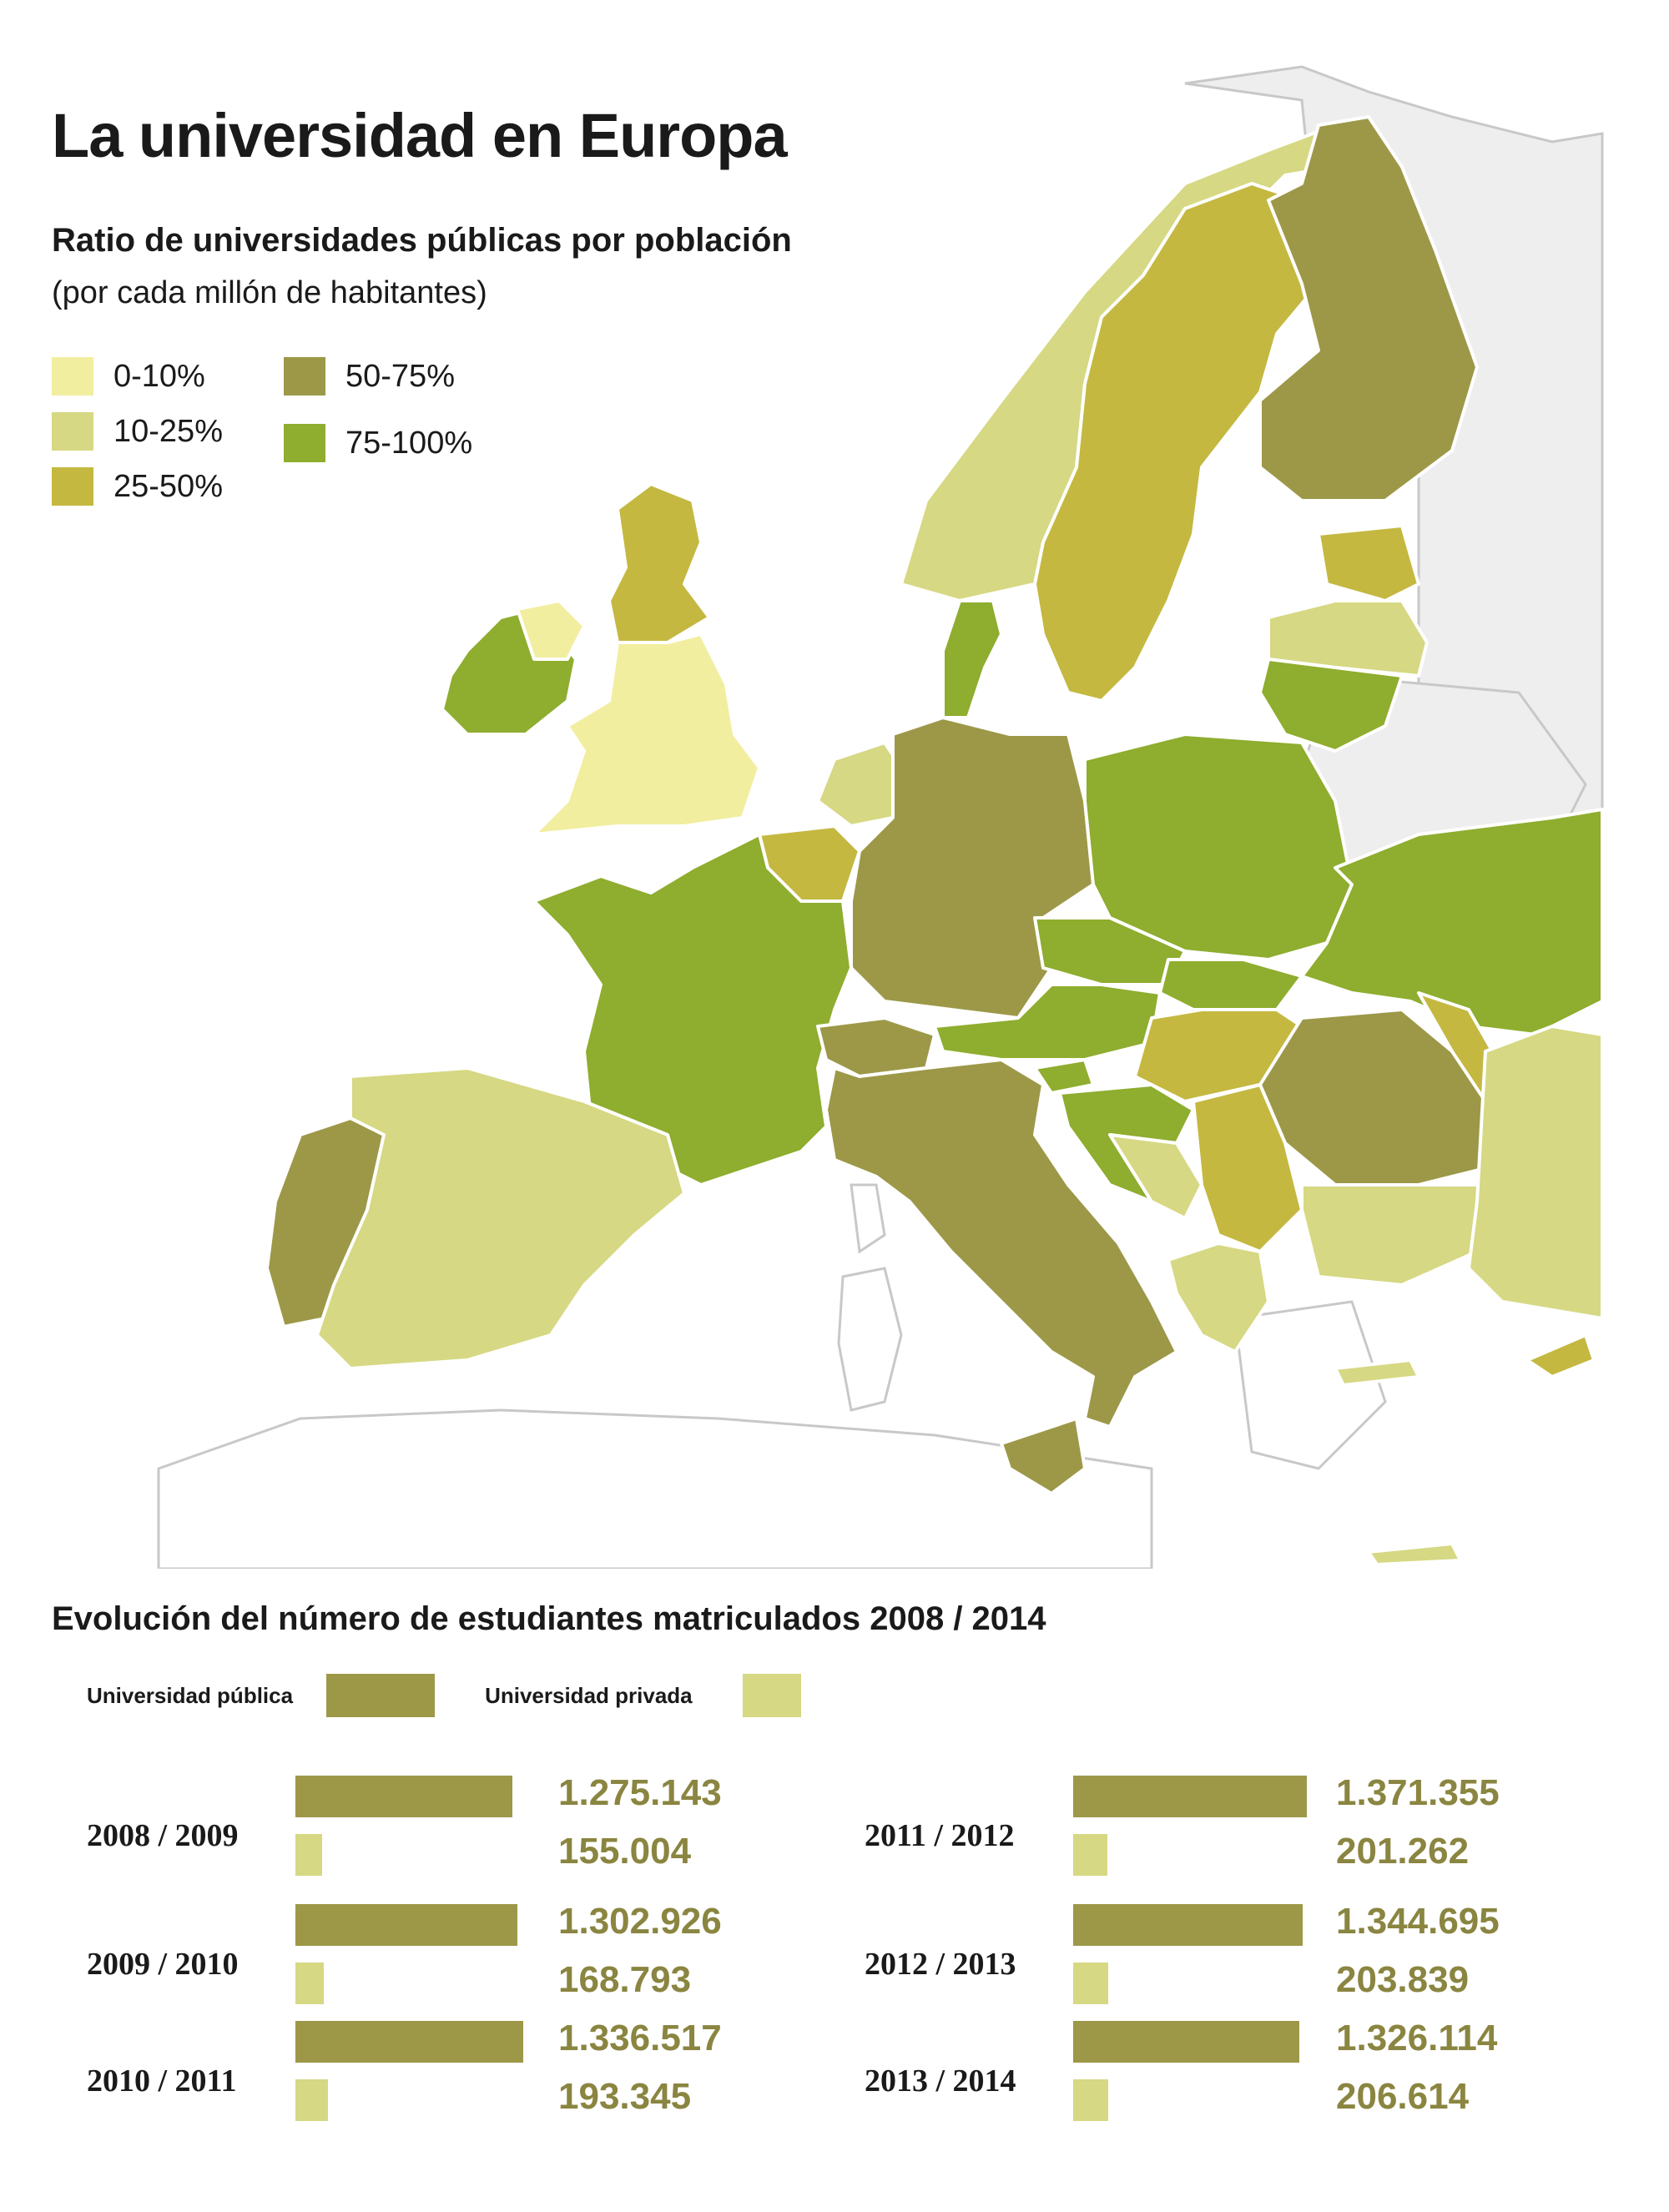 This screenshot has width=1669, height=2212. I want to click on region-cyprus, so click(1561, 1355).